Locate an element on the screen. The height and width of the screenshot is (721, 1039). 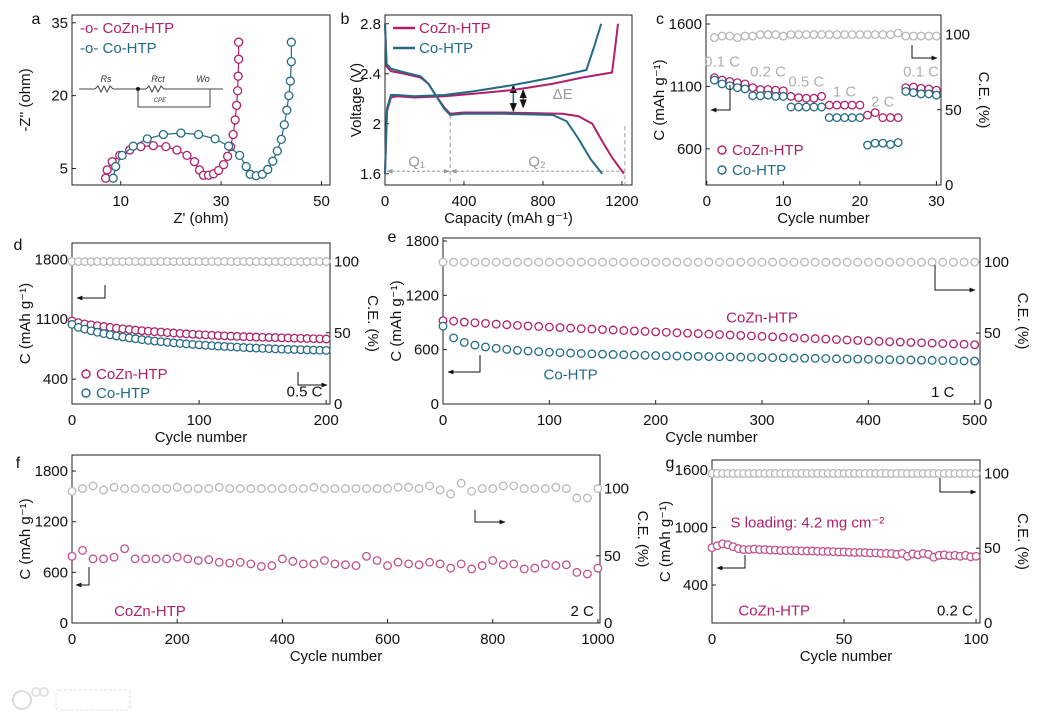
y2-axis-label: C.E. (%) is located at coordinates (642, 539).